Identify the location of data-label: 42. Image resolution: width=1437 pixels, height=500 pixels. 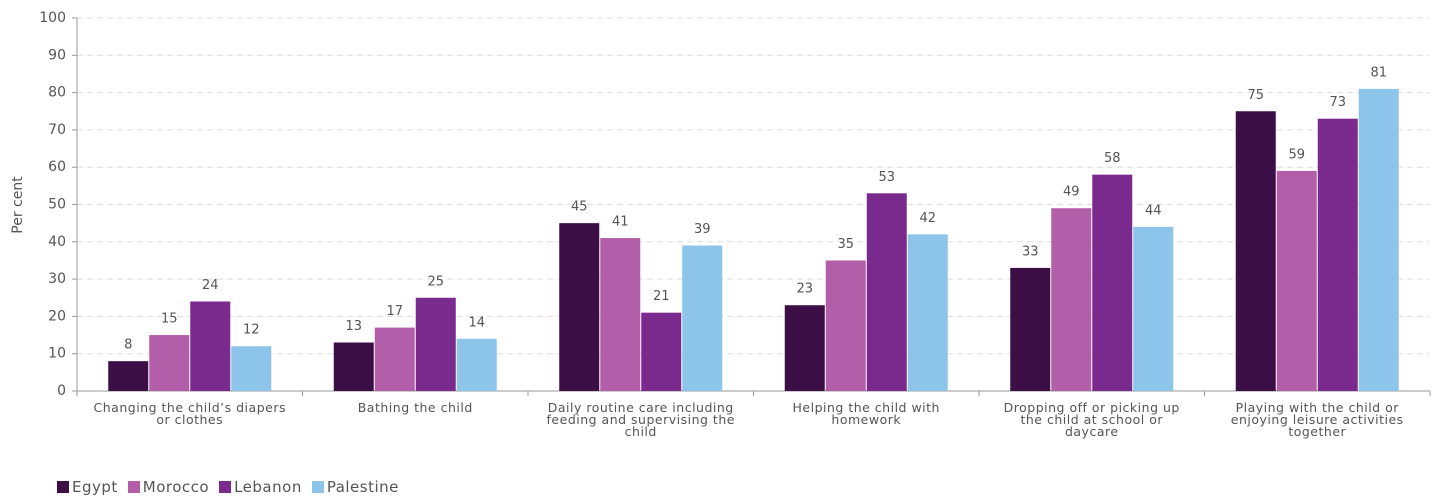
(927, 218).